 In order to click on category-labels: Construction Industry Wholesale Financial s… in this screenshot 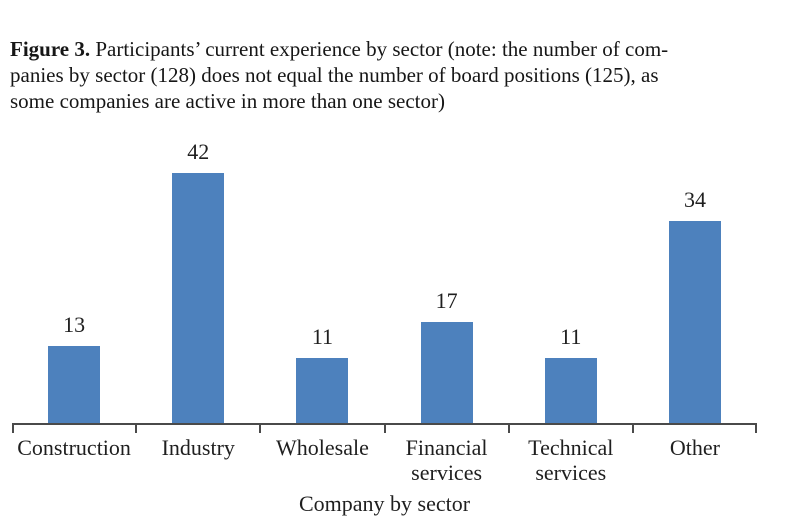, I will do `click(384, 461)`.